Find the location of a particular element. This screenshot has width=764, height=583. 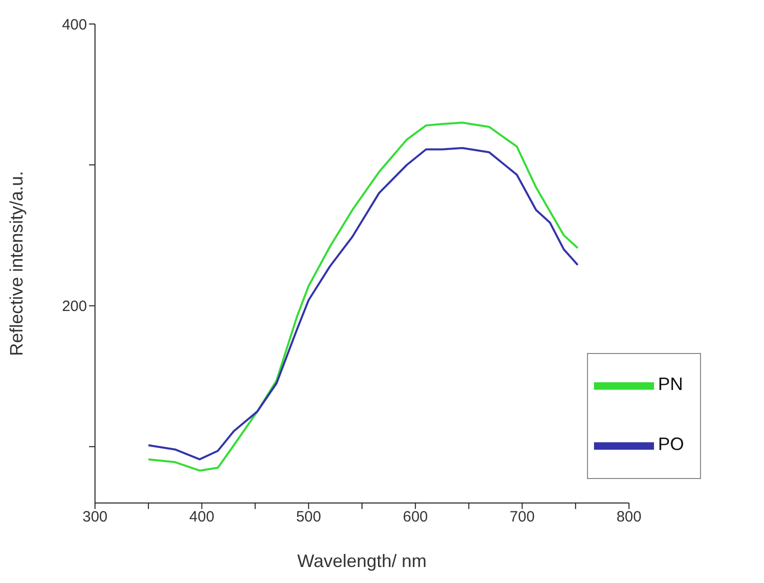

legend-label: PO is located at coordinates (671, 444).